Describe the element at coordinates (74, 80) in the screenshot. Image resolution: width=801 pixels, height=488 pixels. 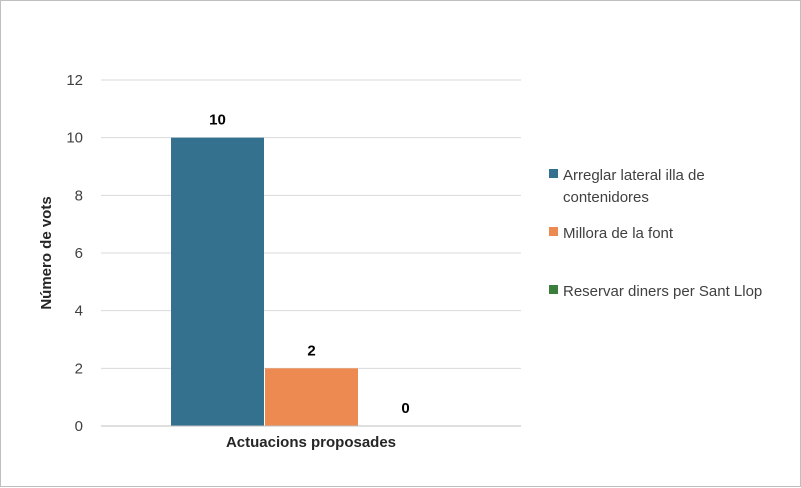
I see `y-tick-label-12: 12` at that location.